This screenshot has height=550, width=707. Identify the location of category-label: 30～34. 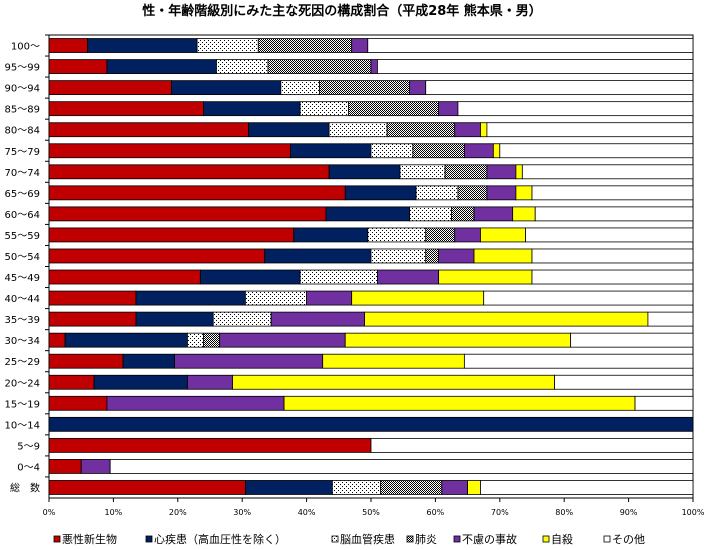
(22, 341).